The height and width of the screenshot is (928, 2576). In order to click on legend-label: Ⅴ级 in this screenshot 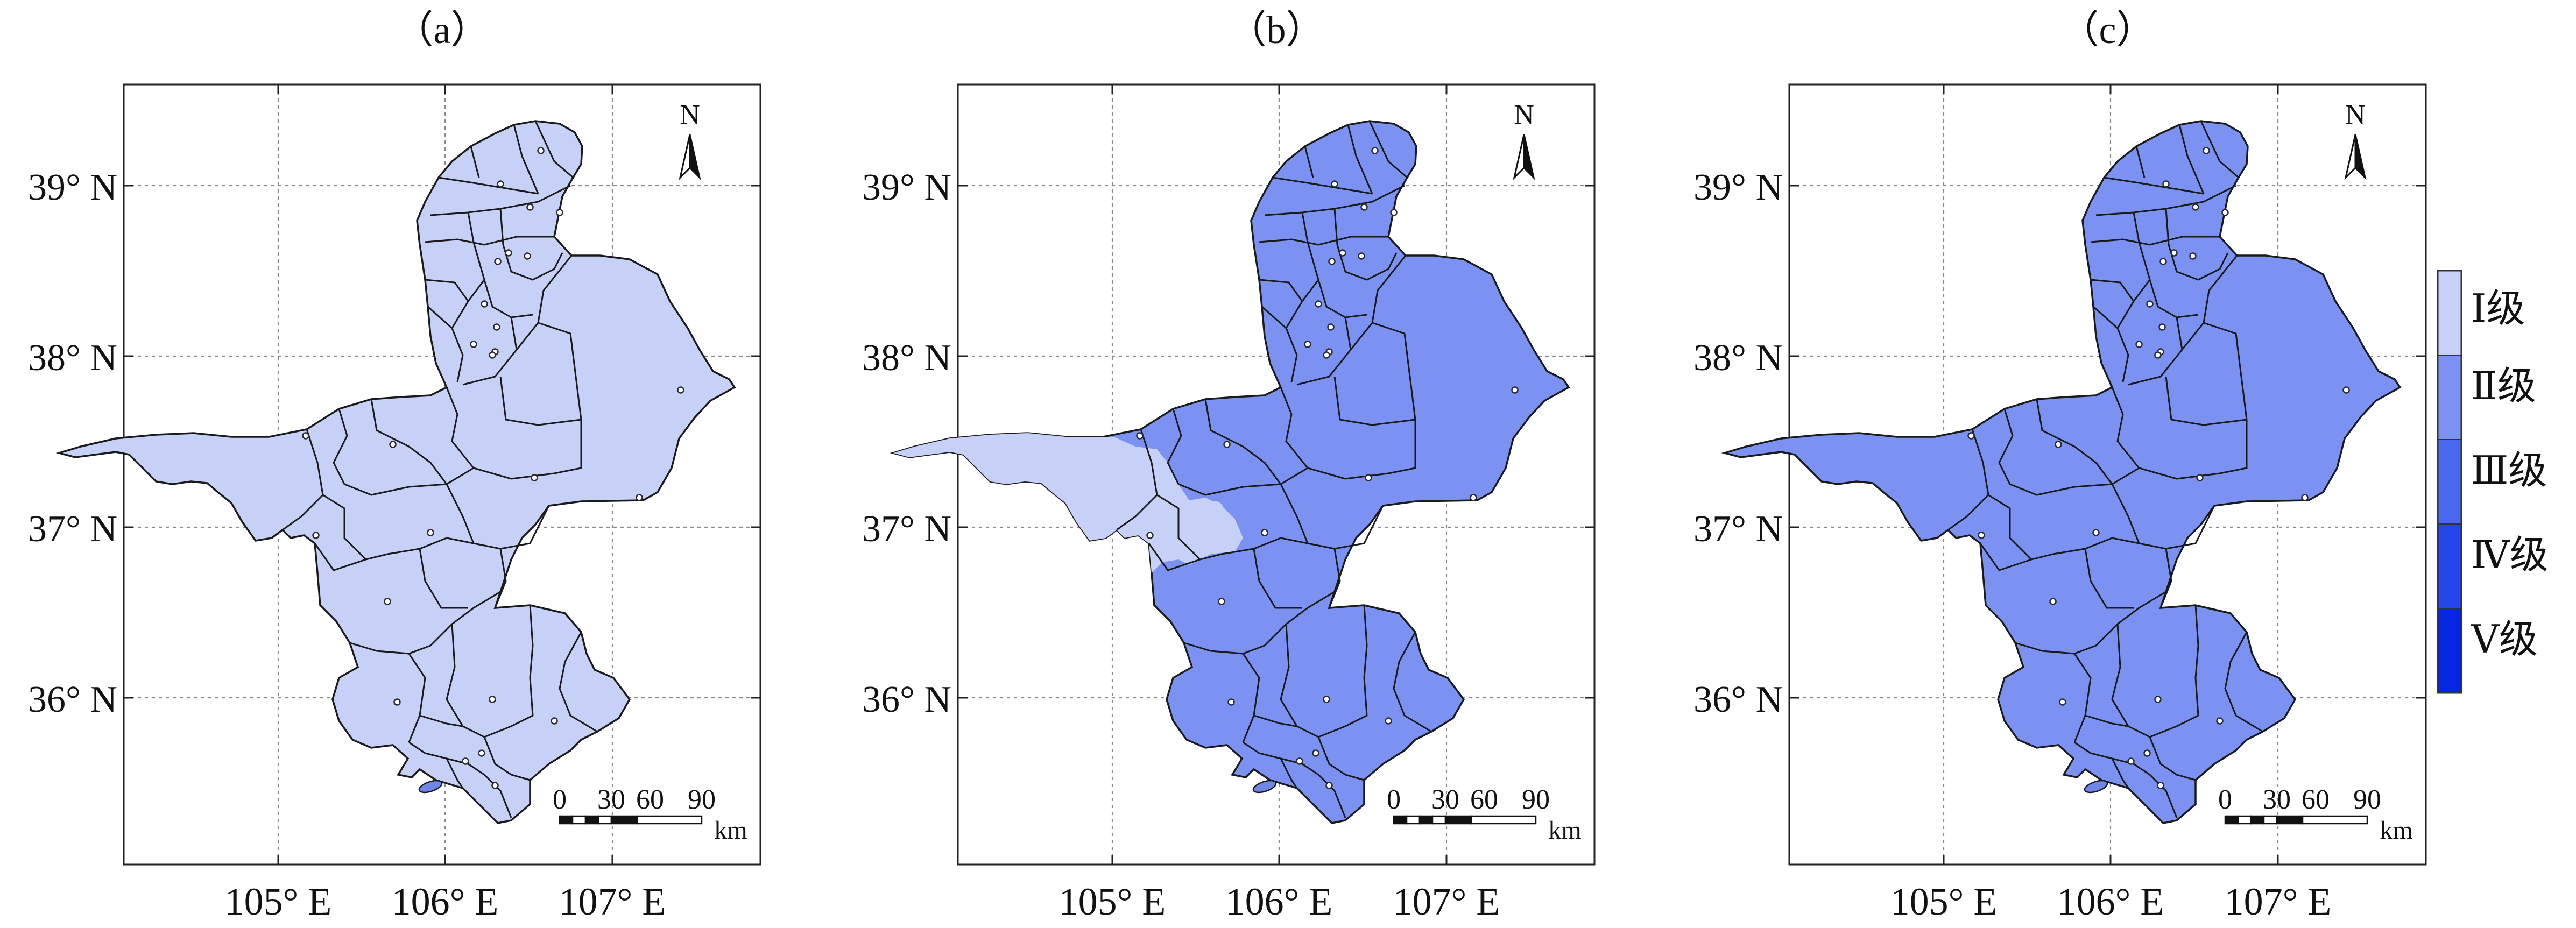, I will do `click(2504, 639)`.